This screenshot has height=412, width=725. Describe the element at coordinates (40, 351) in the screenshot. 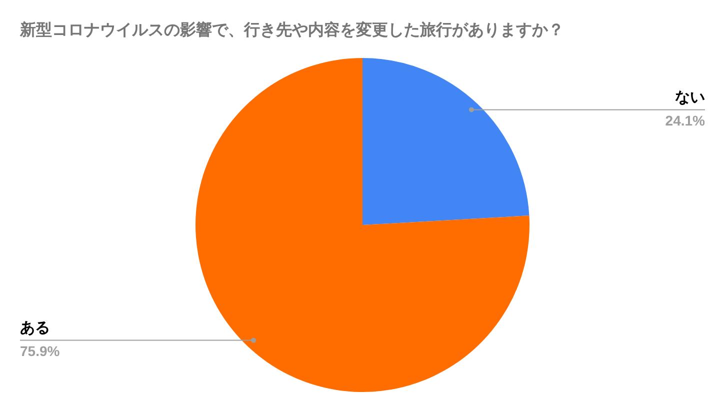

I see `data-label: 75.9%` at that location.